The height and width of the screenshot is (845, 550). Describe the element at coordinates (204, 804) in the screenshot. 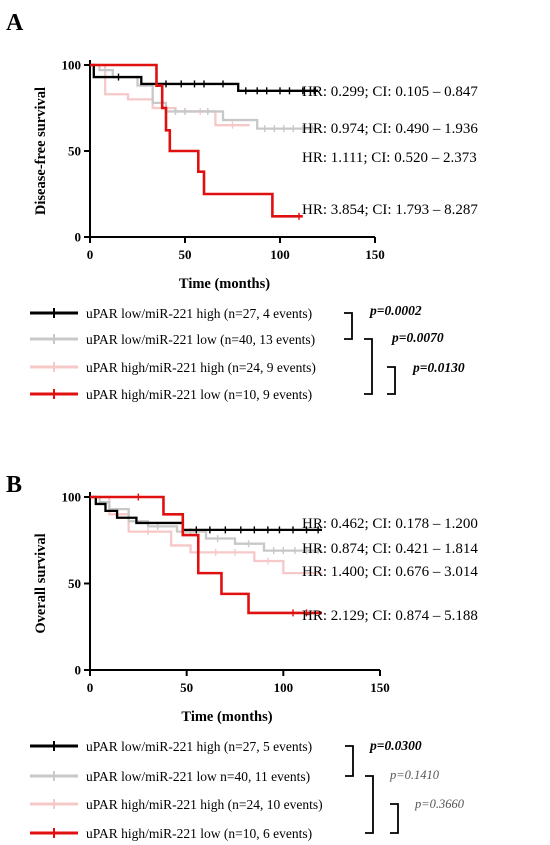

I see `legend-entry: uPAR high/miR-221 high (n=24, 10 events)` at that location.